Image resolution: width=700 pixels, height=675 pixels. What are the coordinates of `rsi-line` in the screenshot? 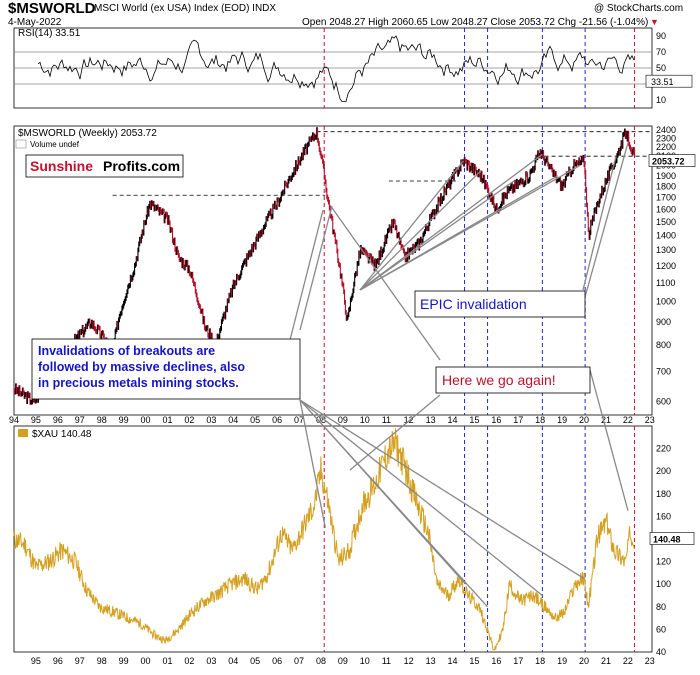 It's located at (336, 68).